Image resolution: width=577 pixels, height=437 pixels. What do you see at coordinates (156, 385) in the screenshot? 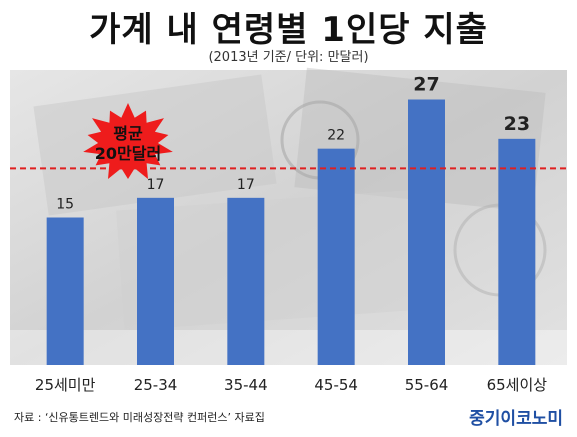
I see `x-tick-label-25-34: 25-34` at bounding box center [156, 385].